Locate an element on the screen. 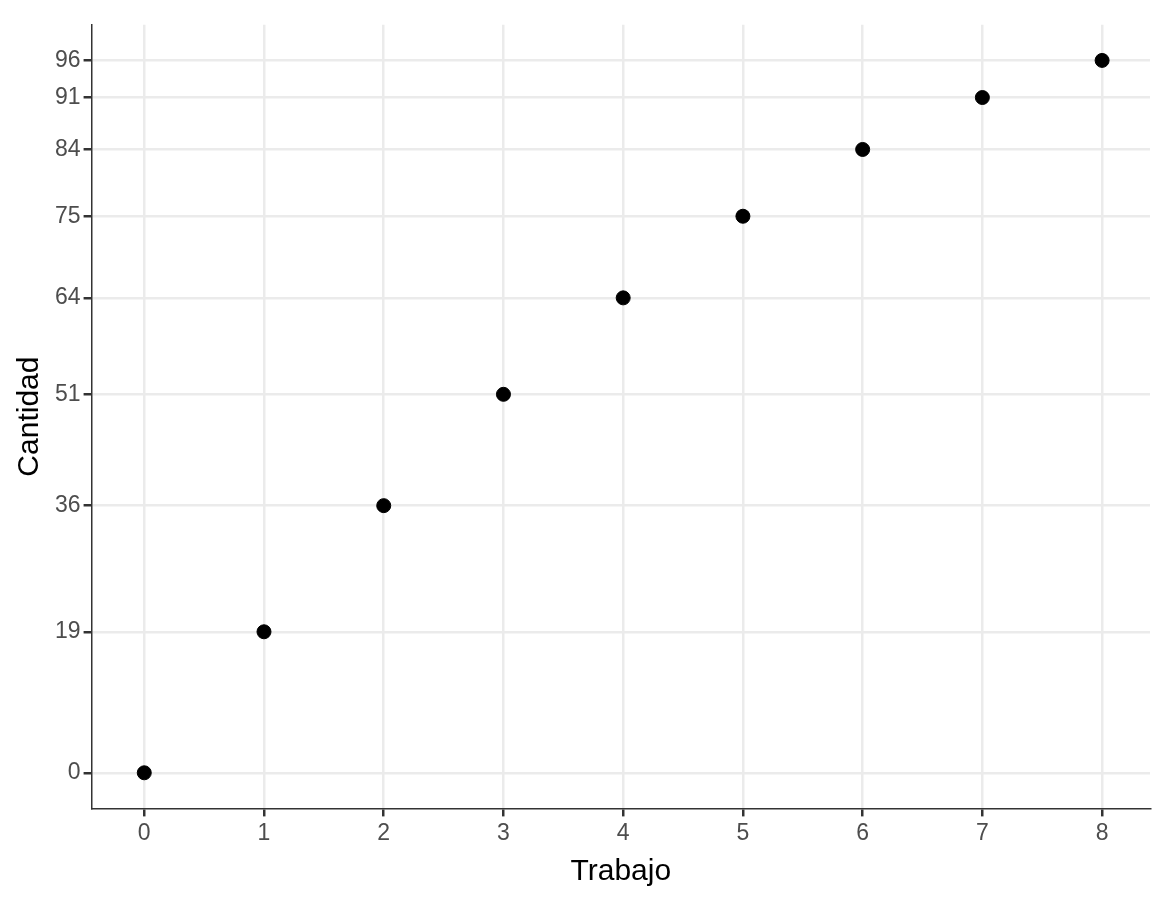  y-tick-label: 64 is located at coordinates (67, 296).